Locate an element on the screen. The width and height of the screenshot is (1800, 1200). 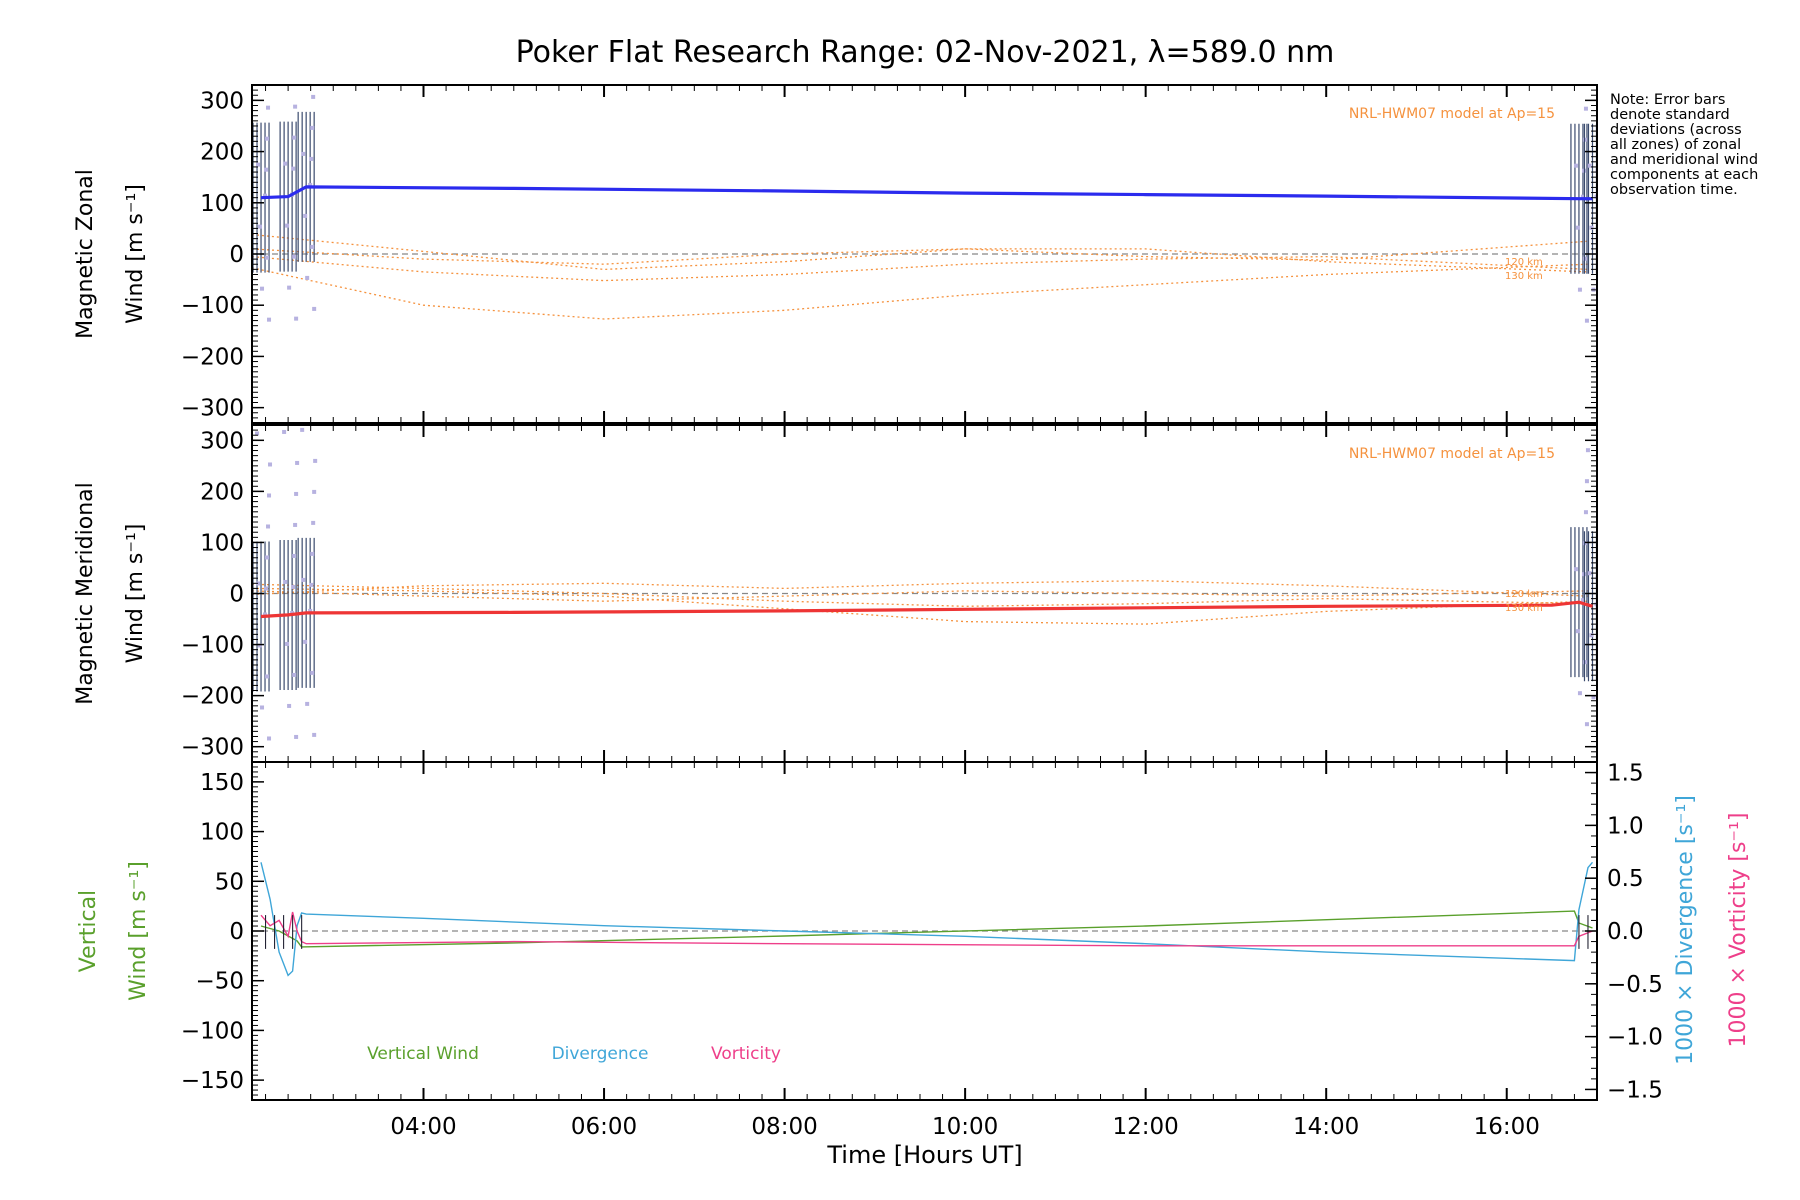
note-line: all zones) of zonal is located at coordinates (1675, 145).